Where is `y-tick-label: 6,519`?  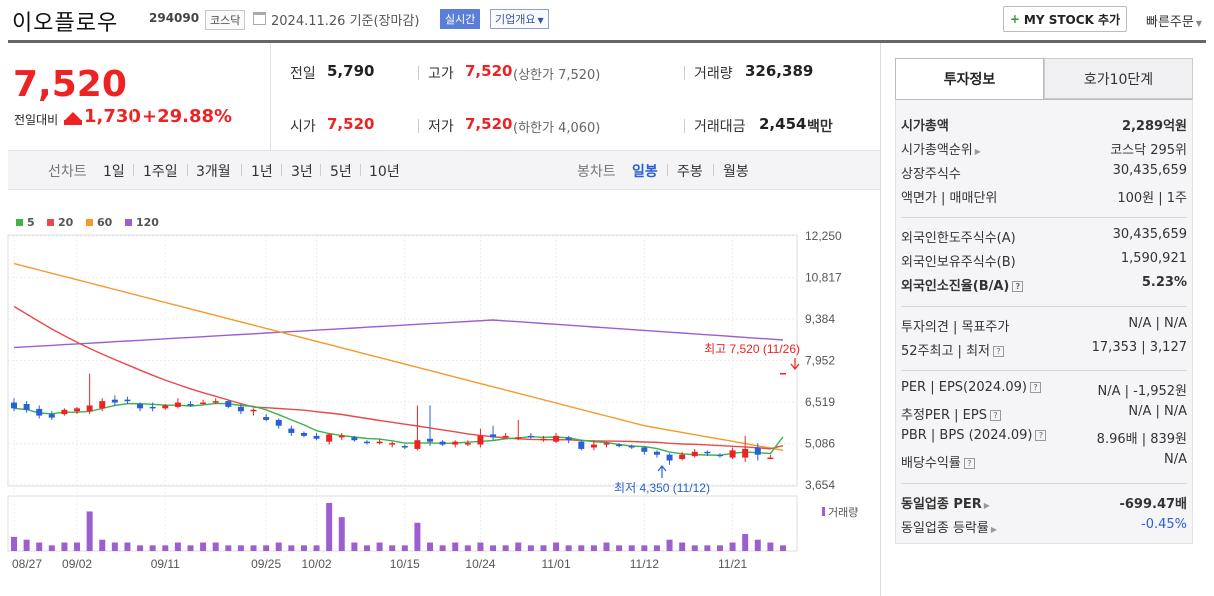 y-tick-label: 6,519 is located at coordinates (820, 402).